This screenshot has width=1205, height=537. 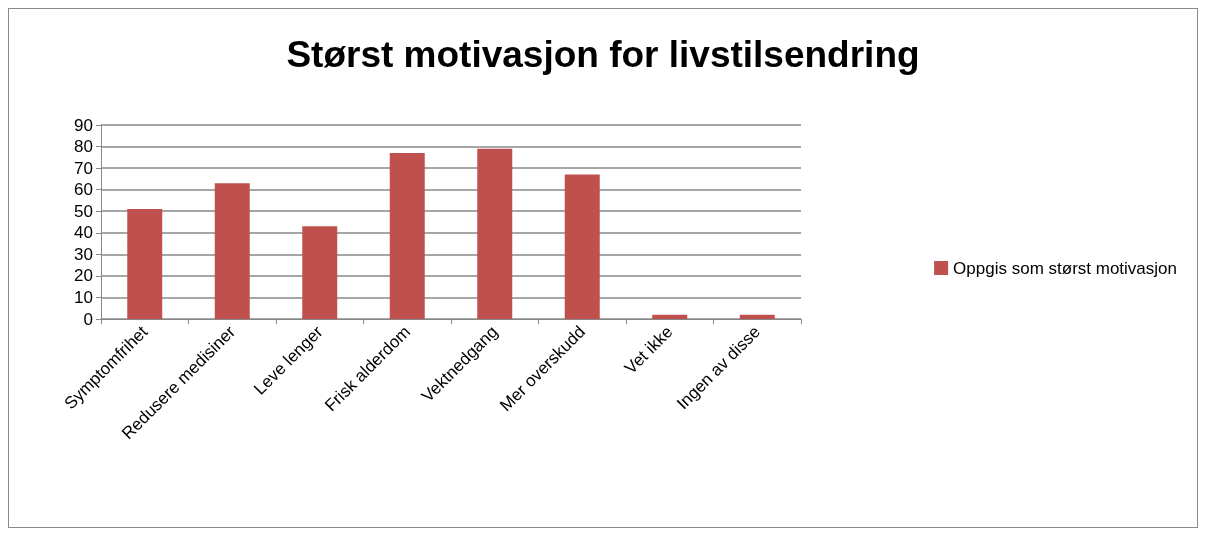 I want to click on y-tick-label: 70, so click(x=83, y=168).